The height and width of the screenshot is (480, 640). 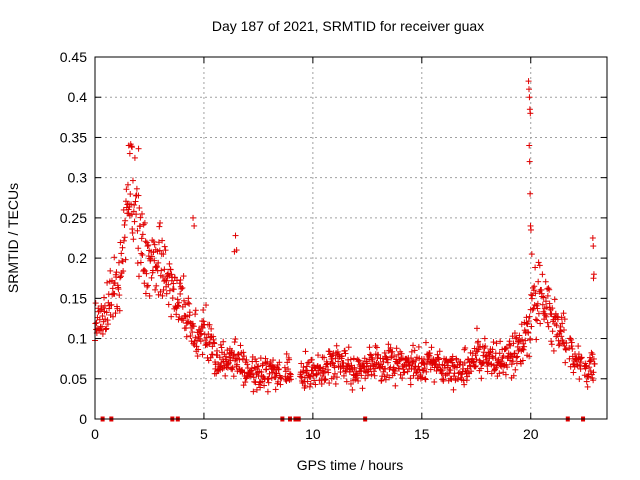 What do you see at coordinates (13, 238) in the screenshot?
I see `y-axis-label: SRMTID / TECUs` at bounding box center [13, 238].